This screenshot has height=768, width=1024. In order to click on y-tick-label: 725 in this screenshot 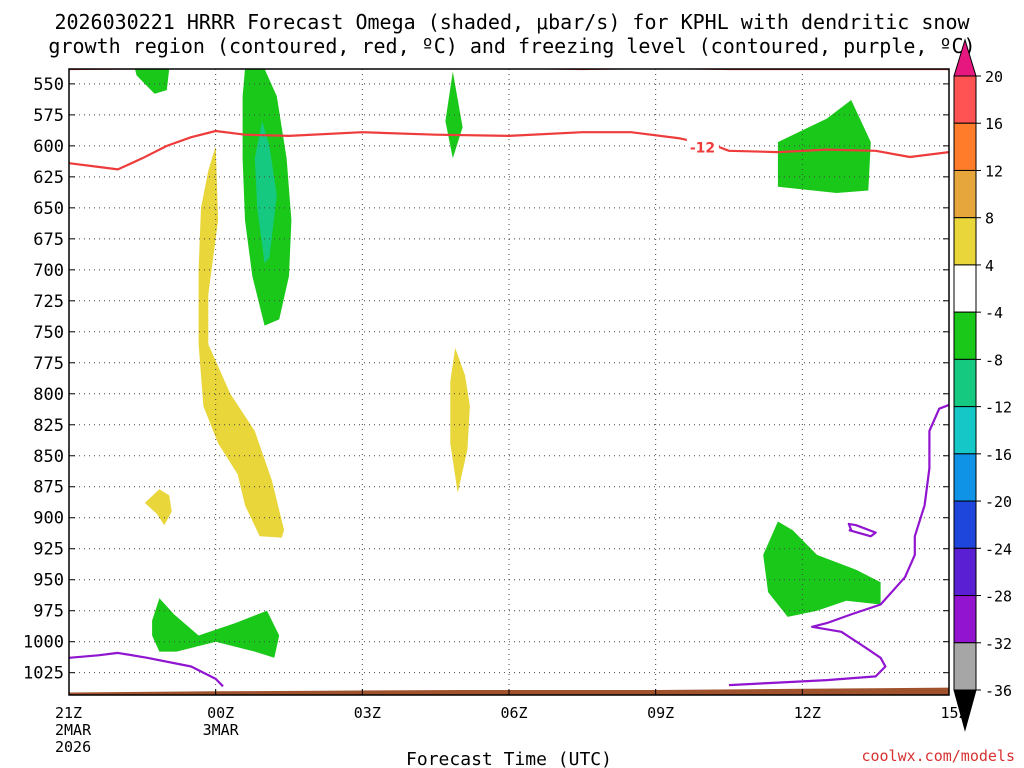, I will do `click(48, 302)`.